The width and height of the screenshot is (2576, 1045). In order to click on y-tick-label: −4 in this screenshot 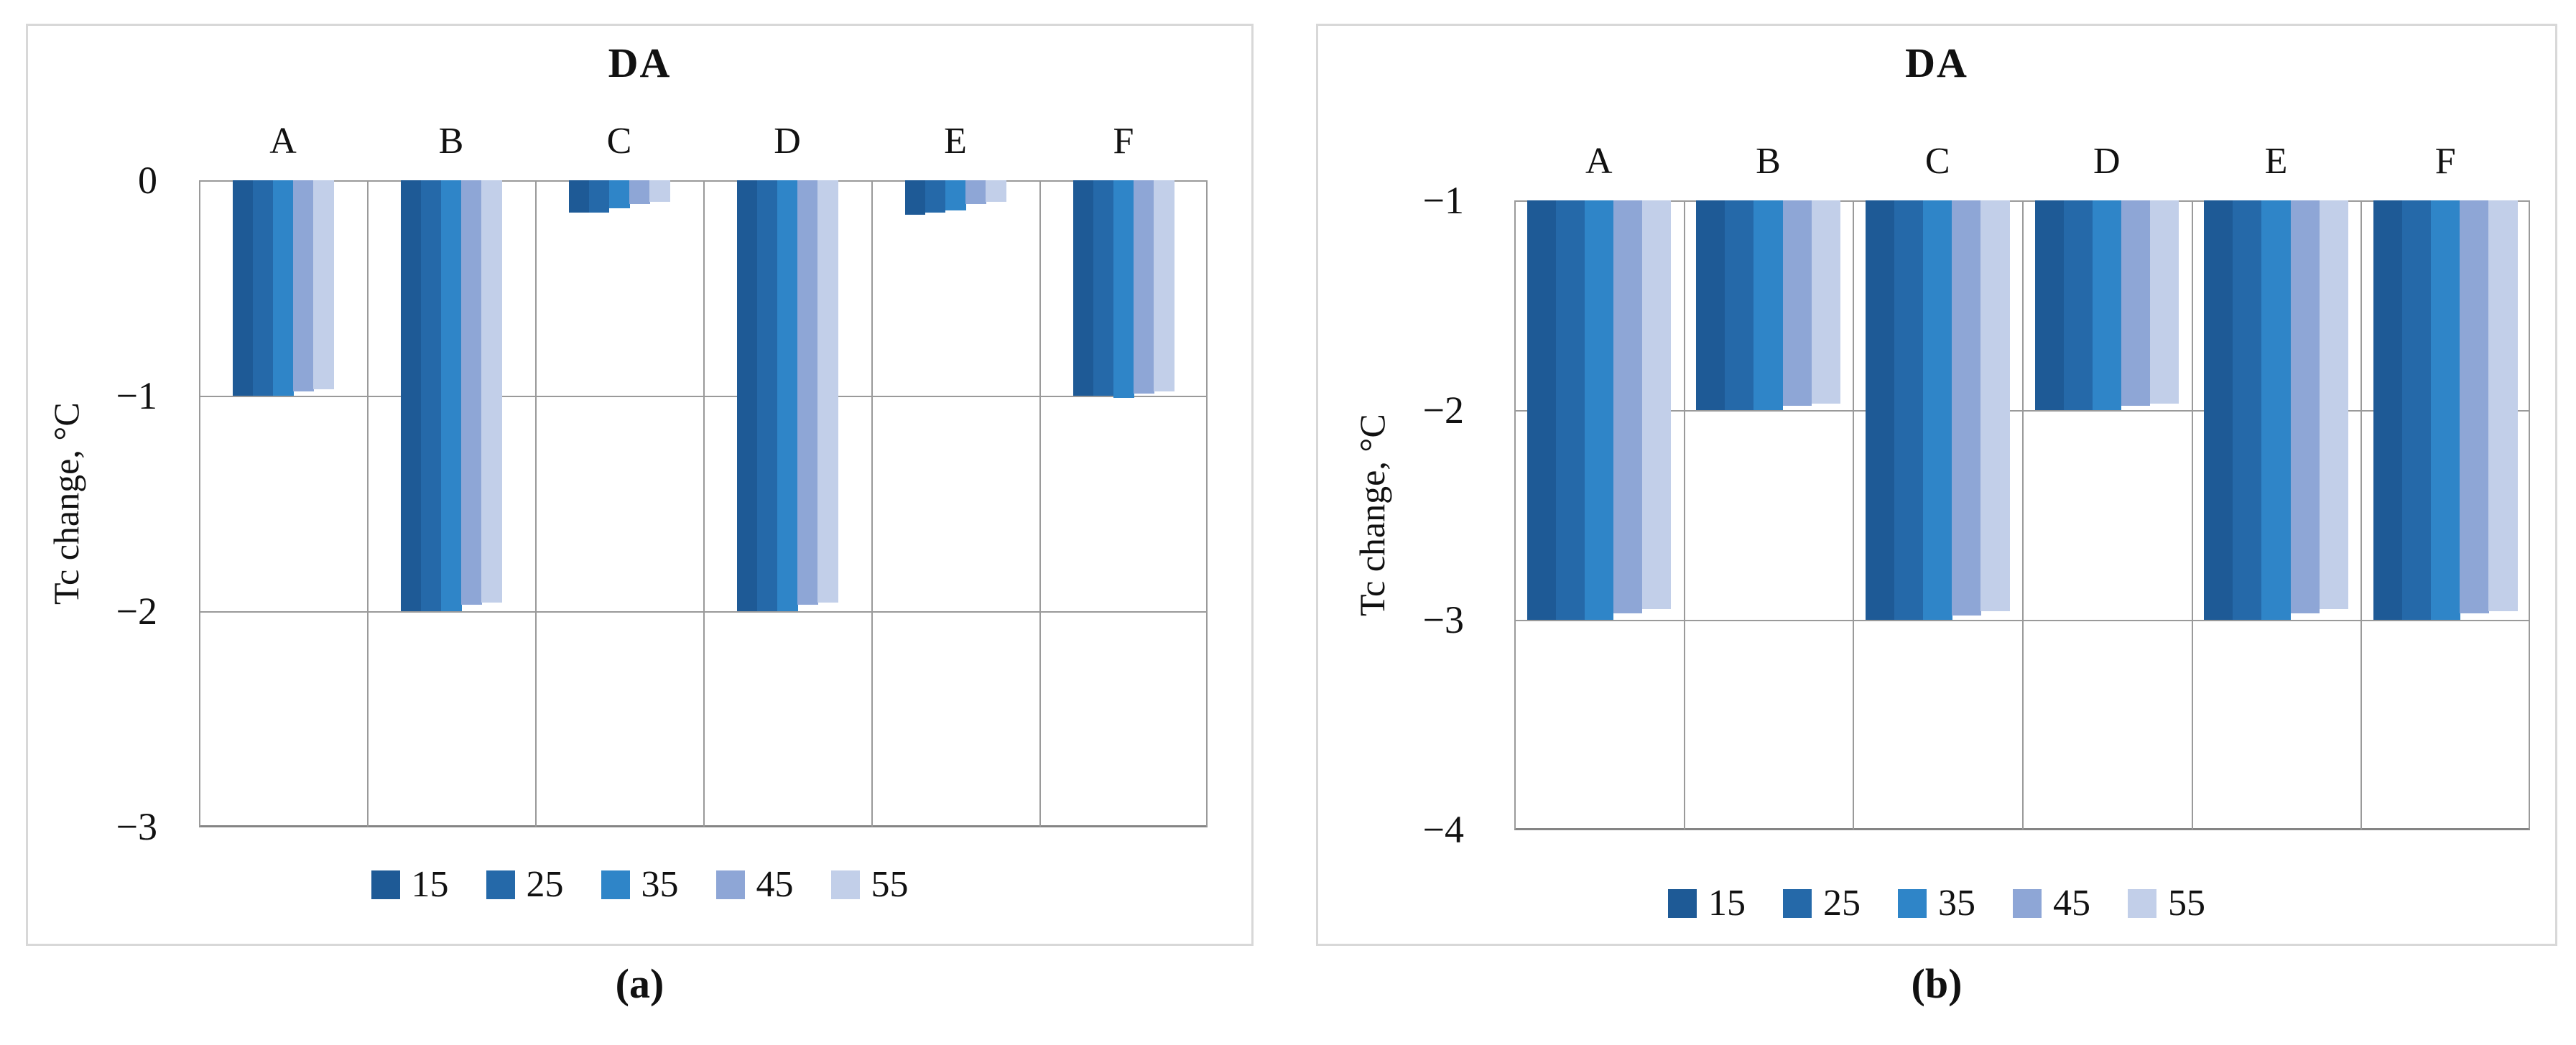, I will do `click(1443, 829)`.